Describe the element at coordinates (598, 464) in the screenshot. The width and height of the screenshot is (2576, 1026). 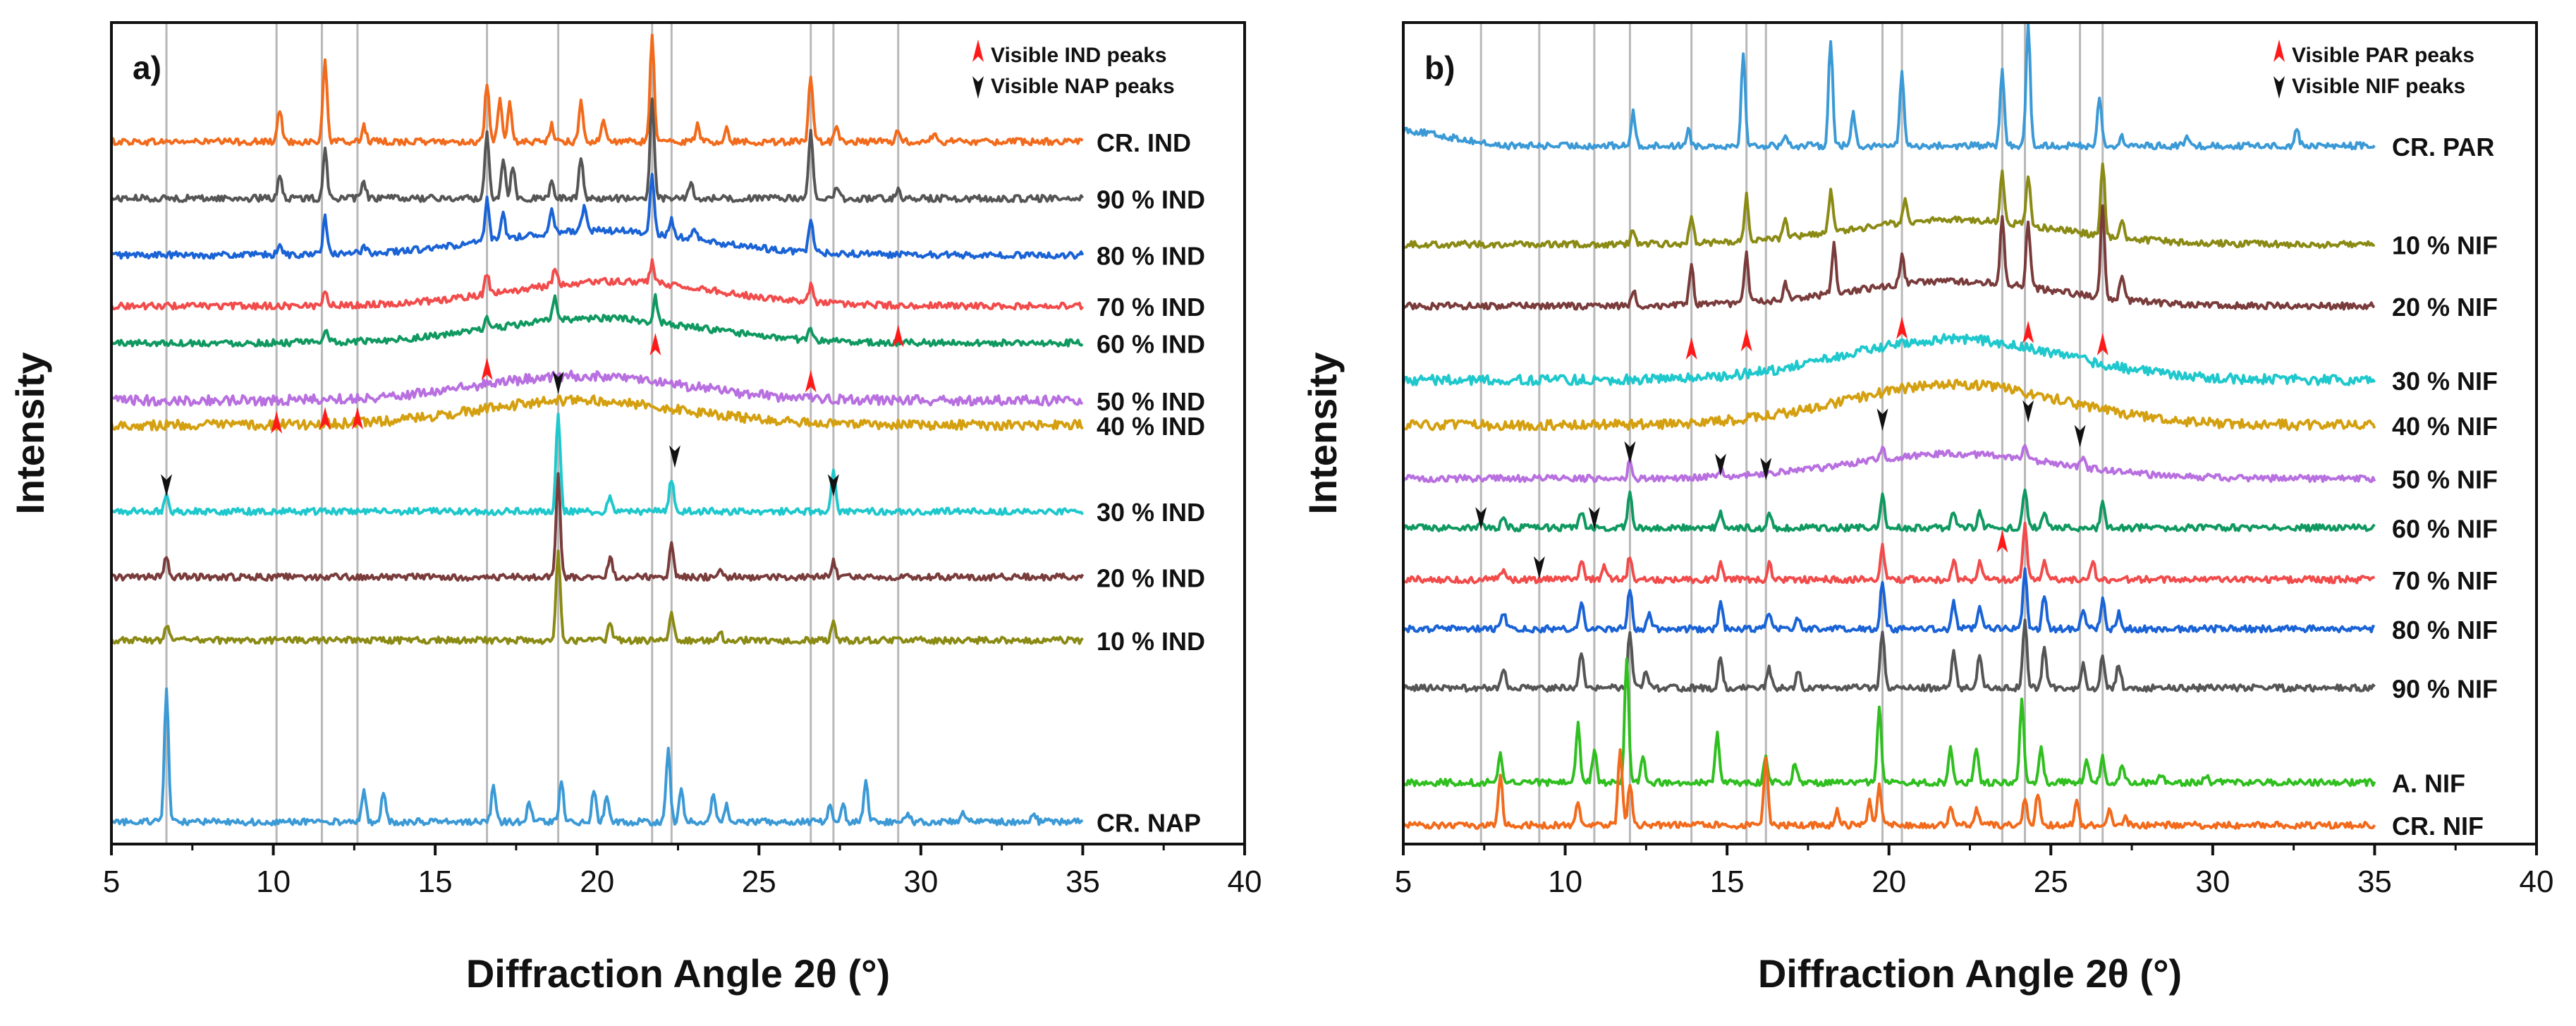
I see `trace-30-pct-ind` at that location.